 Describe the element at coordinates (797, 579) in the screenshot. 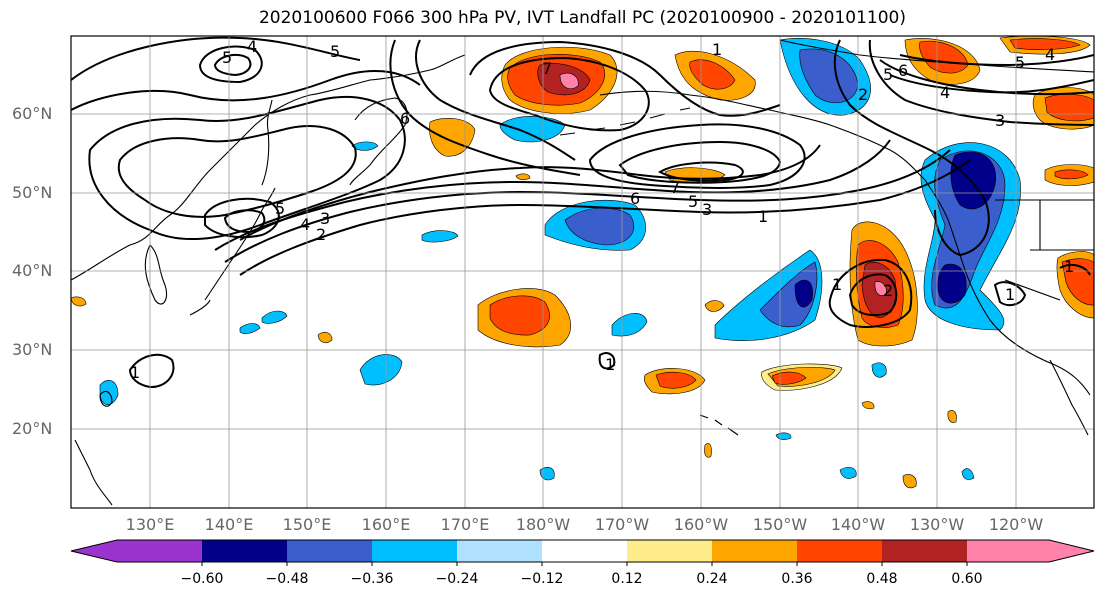

I see `colorbar-tick-label: 0.36` at that location.